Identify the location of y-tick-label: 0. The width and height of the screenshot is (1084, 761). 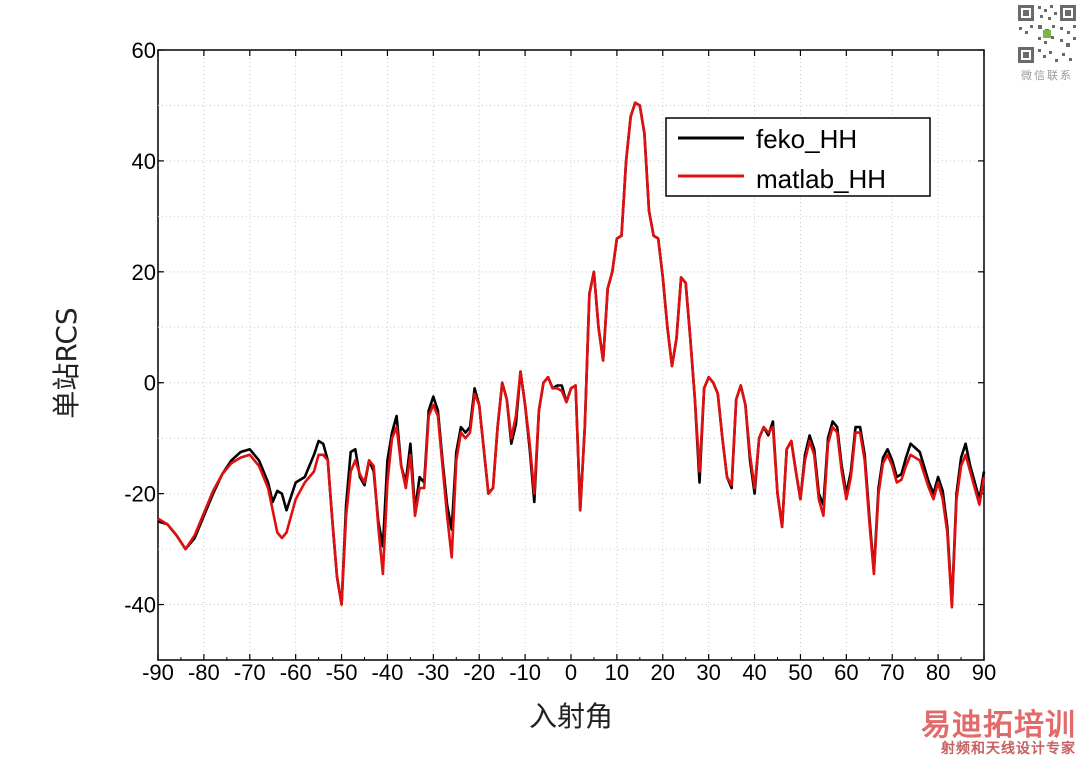
(150, 383).